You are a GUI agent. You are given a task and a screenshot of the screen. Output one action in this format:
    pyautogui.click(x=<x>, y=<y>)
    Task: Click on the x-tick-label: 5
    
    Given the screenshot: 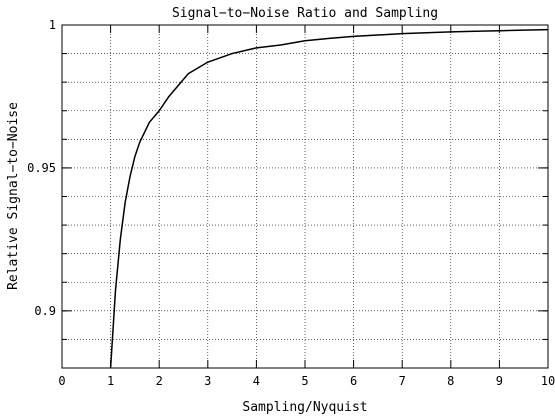 What is the action you would take?
    pyautogui.click(x=304, y=381)
    